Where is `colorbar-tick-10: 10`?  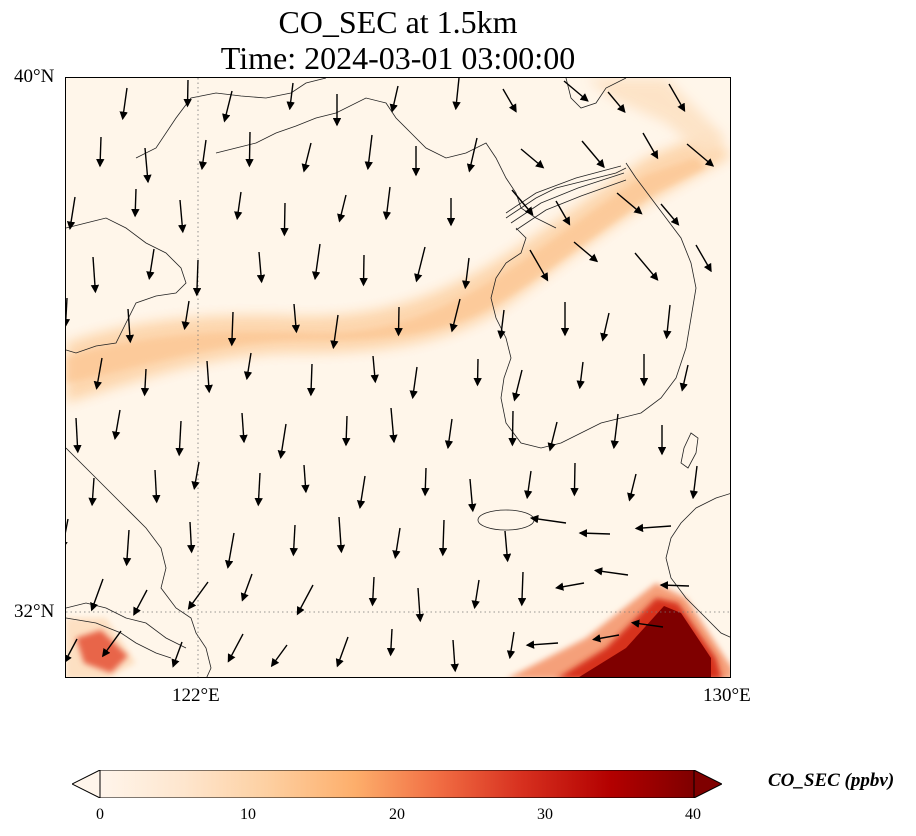
colorbar-tick-10: 10 is located at coordinates (248, 814).